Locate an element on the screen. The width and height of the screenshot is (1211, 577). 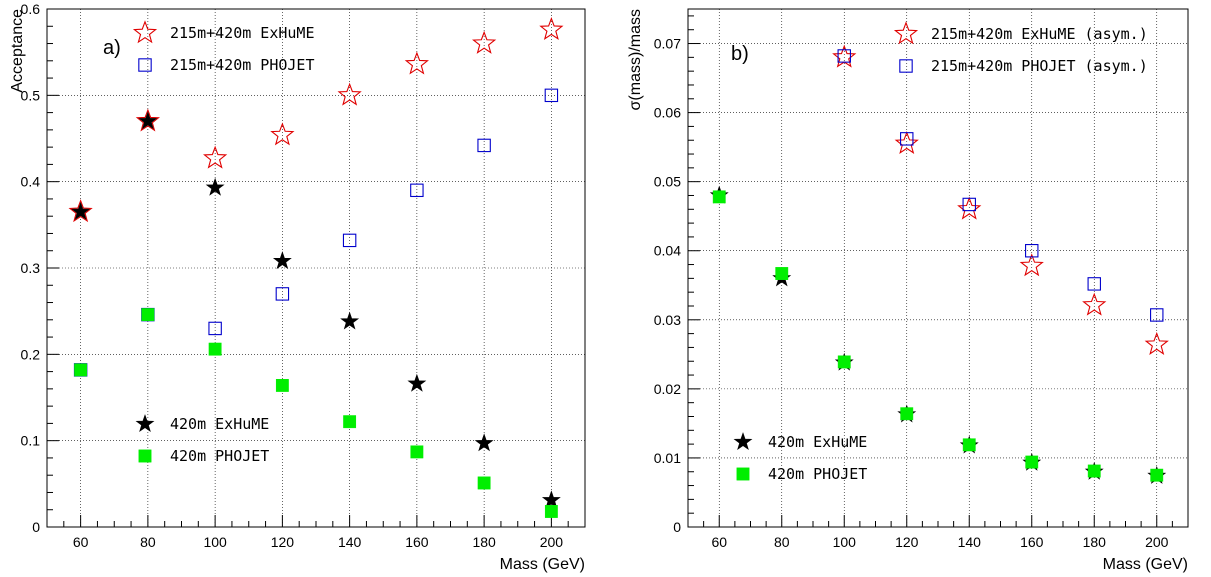
legend-label: 420m PHOJET is located at coordinates (817, 474).